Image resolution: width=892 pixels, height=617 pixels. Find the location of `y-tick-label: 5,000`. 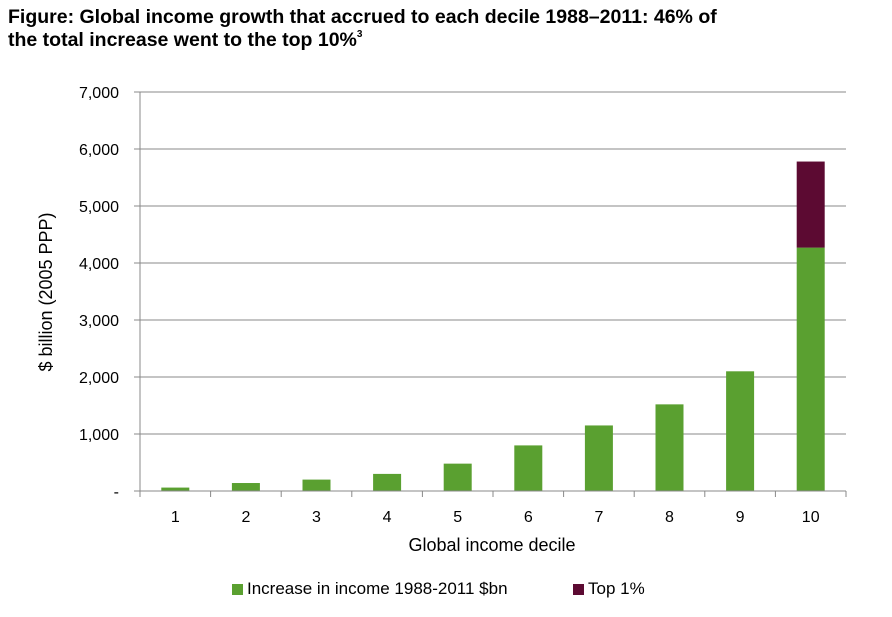

y-tick-label: 5,000 is located at coordinates (99, 207).